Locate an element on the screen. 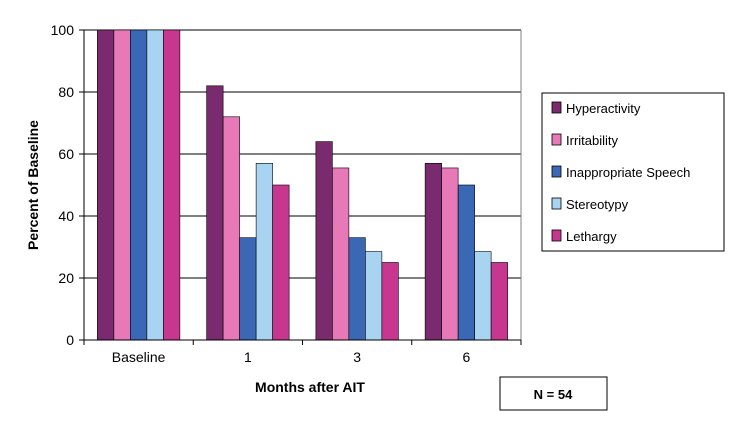 The height and width of the screenshot is (425, 739). legend-swatch-irritability is located at coordinates (556, 139).